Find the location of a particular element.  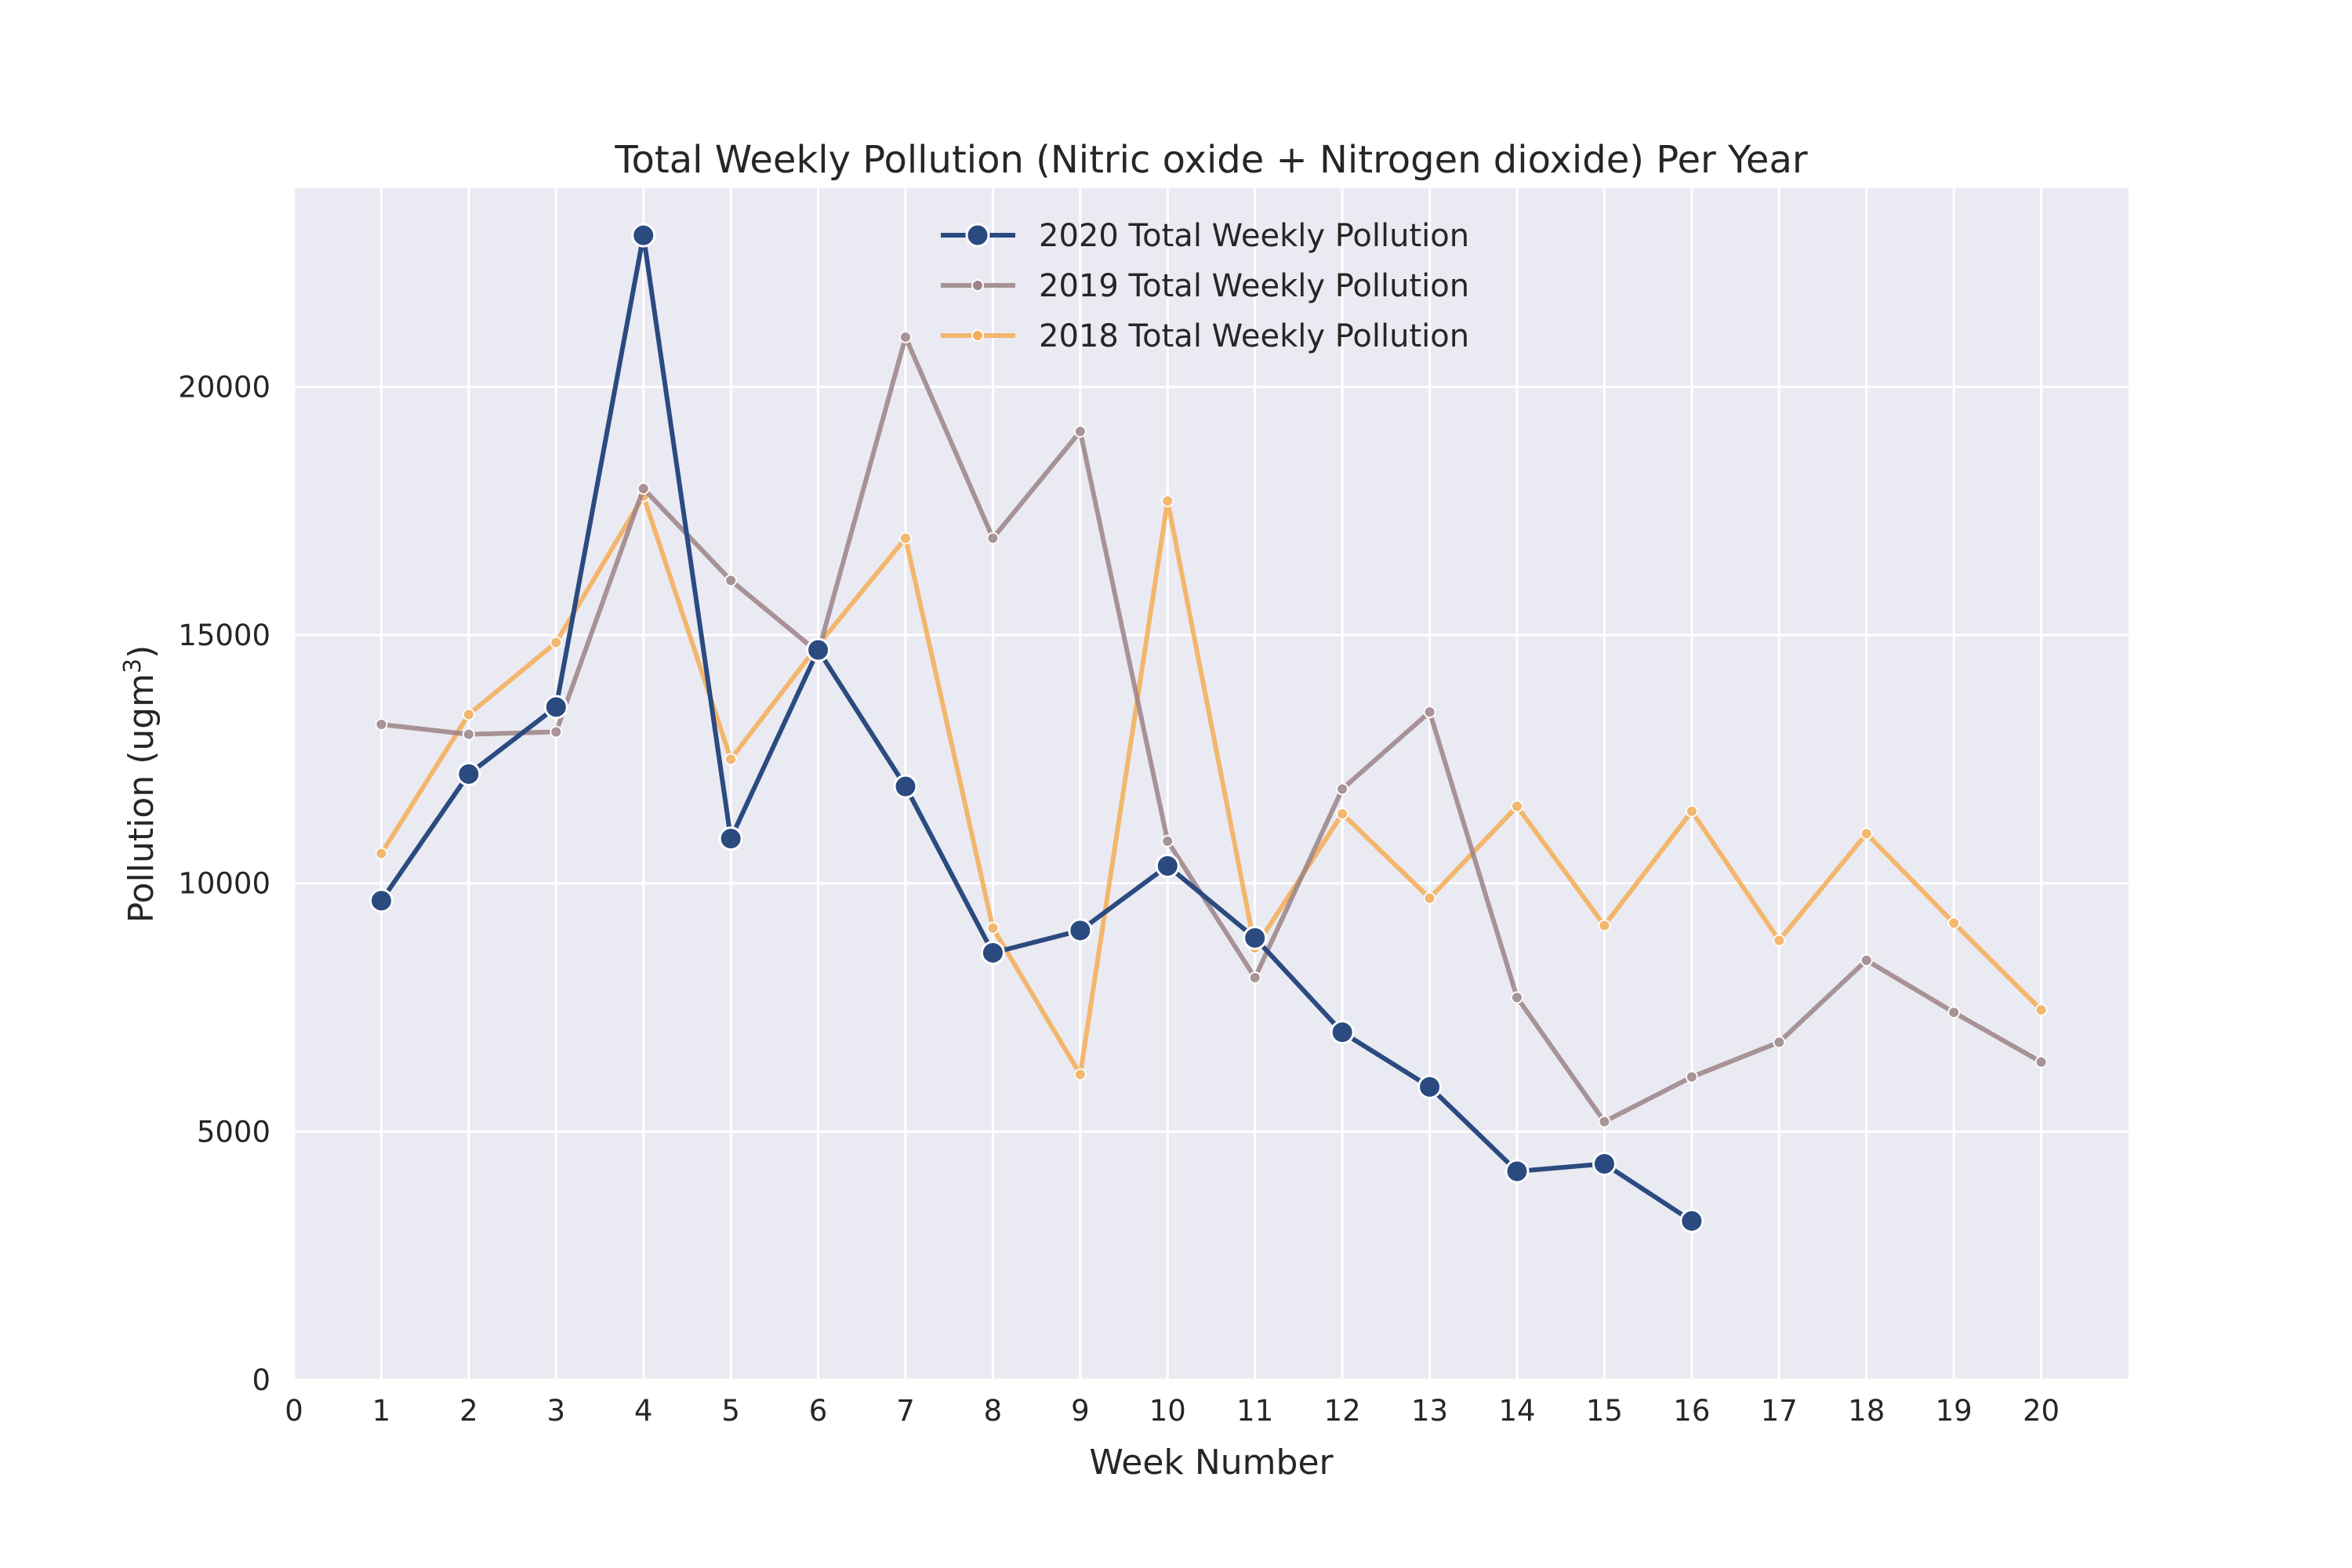

y-tick-label: 15000 is located at coordinates (224, 635).